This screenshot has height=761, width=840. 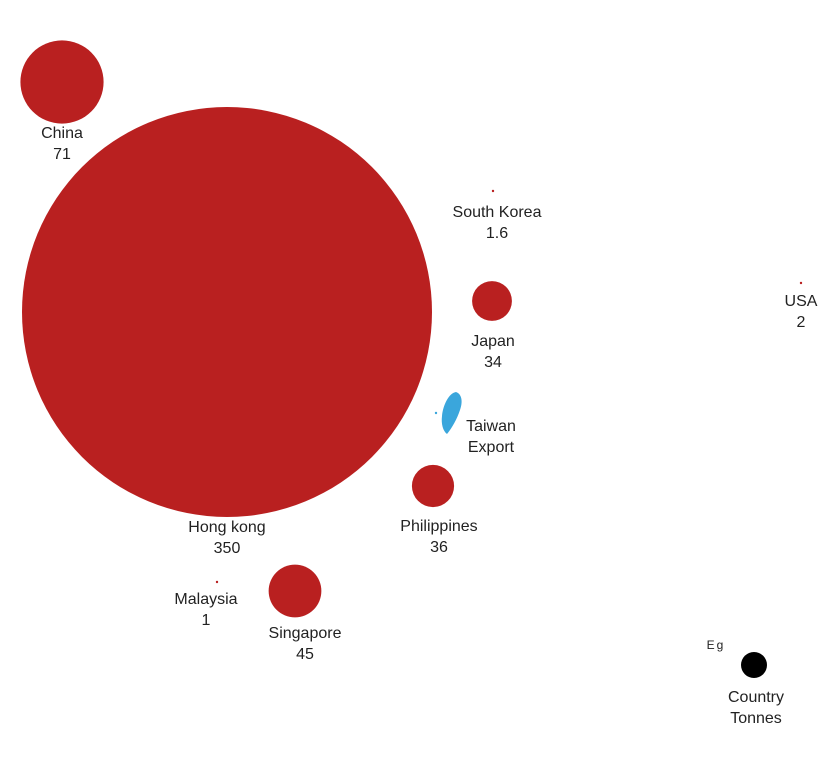 What do you see at coordinates (491, 426) in the screenshot?
I see `highlight-name: Taiwan` at bounding box center [491, 426].